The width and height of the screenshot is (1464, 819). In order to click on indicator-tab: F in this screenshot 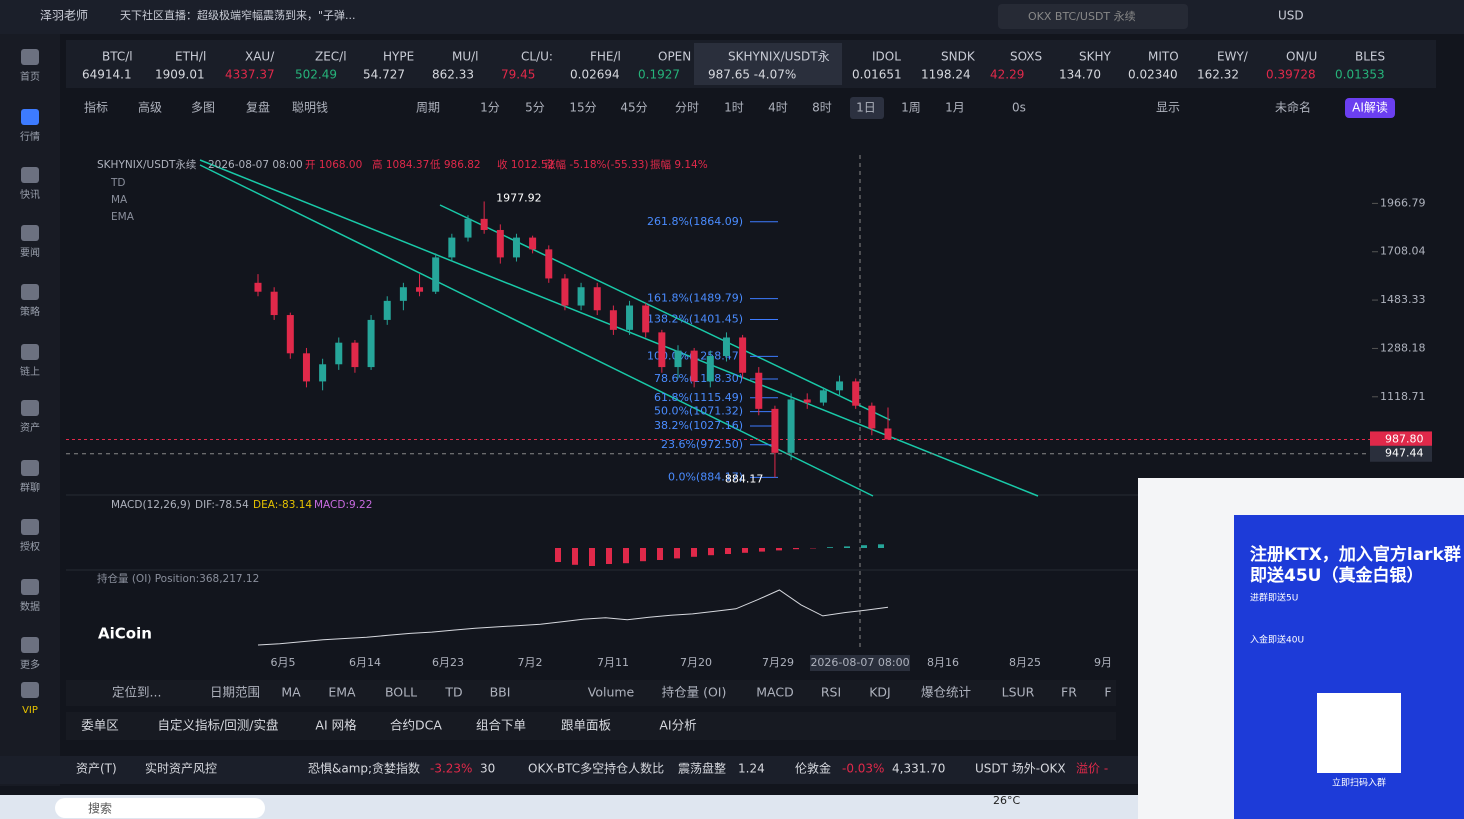, I will do `click(1107, 692)`.